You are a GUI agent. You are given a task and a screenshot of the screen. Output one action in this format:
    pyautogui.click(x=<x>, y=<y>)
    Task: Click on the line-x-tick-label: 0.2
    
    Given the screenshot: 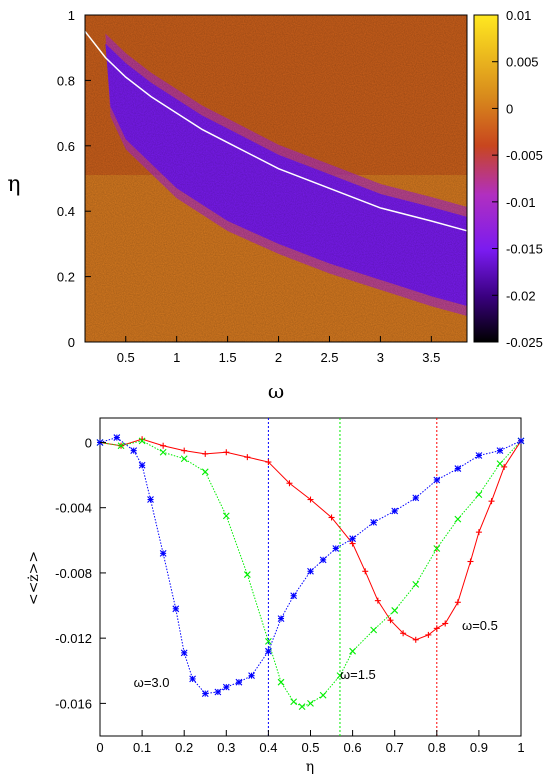 What is the action you would take?
    pyautogui.click(x=184, y=747)
    